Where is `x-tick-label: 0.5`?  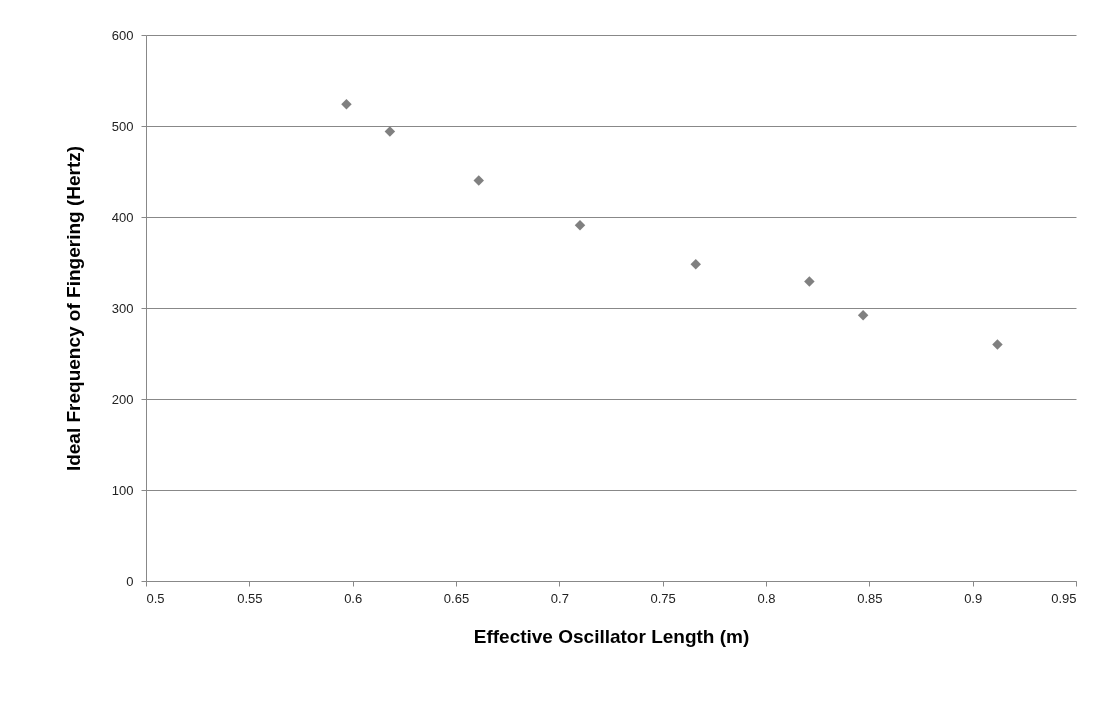 x-tick-label: 0.5 is located at coordinates (155, 598).